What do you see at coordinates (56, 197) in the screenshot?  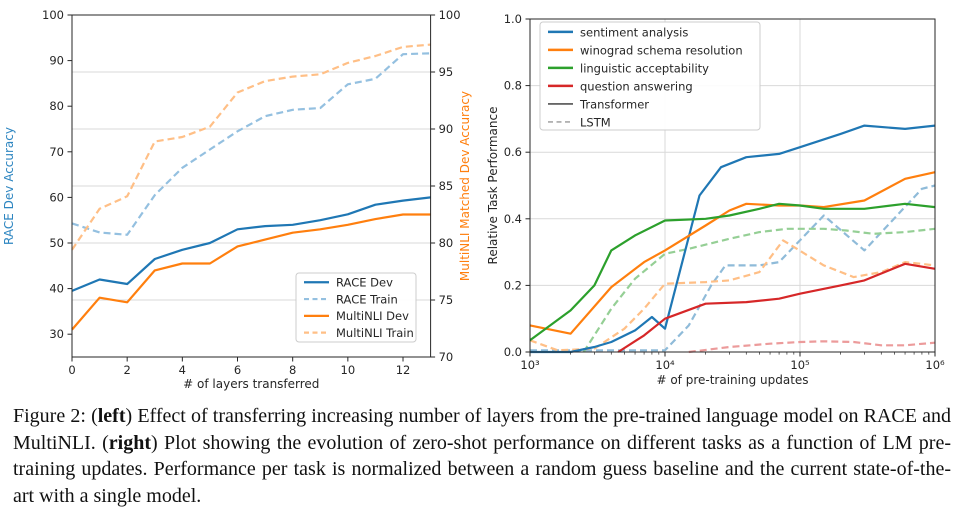 I see `left-ytick-left-60: 60` at bounding box center [56, 197].